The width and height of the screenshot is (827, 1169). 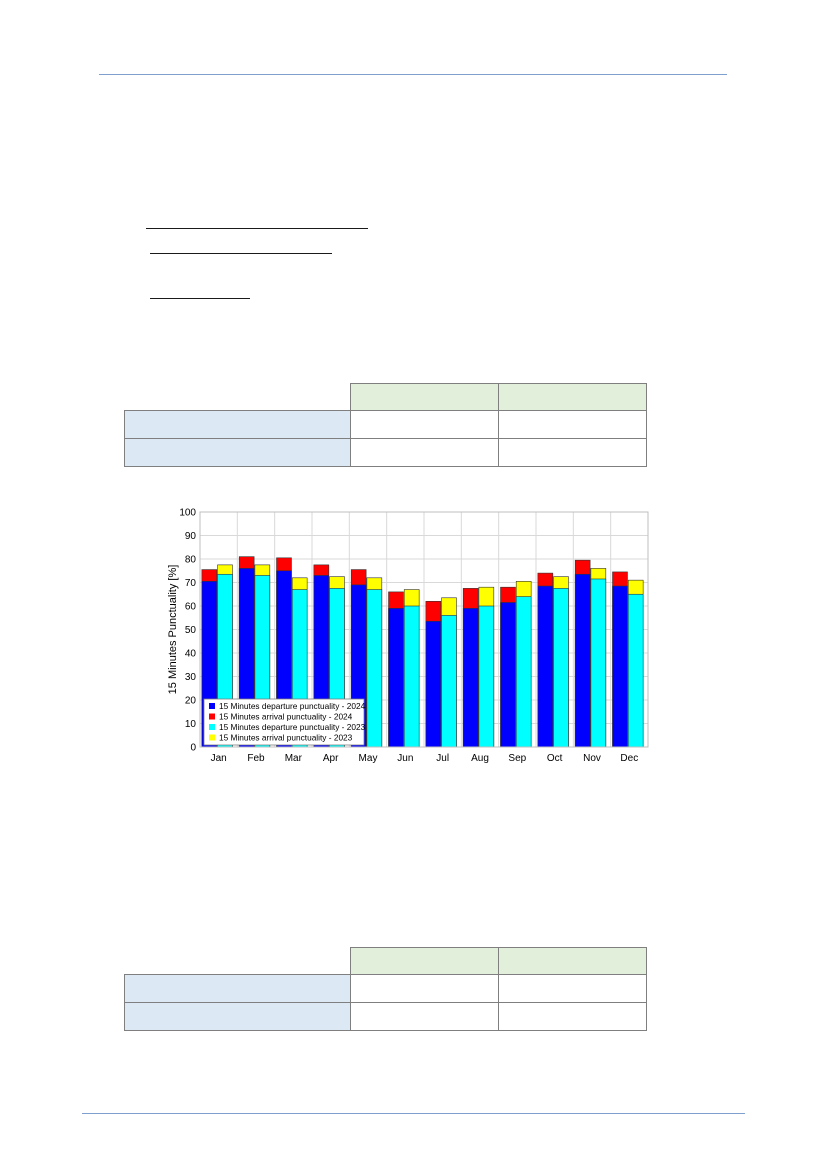 I want to click on y-tick-label: 30, so click(x=191, y=677).